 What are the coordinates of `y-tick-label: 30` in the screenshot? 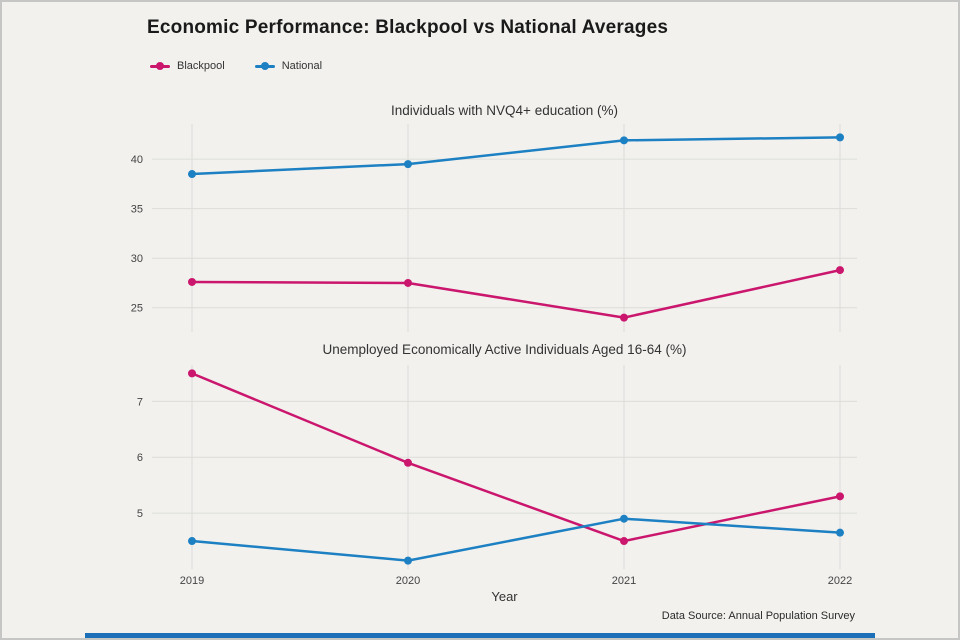 It's located at (137, 259).